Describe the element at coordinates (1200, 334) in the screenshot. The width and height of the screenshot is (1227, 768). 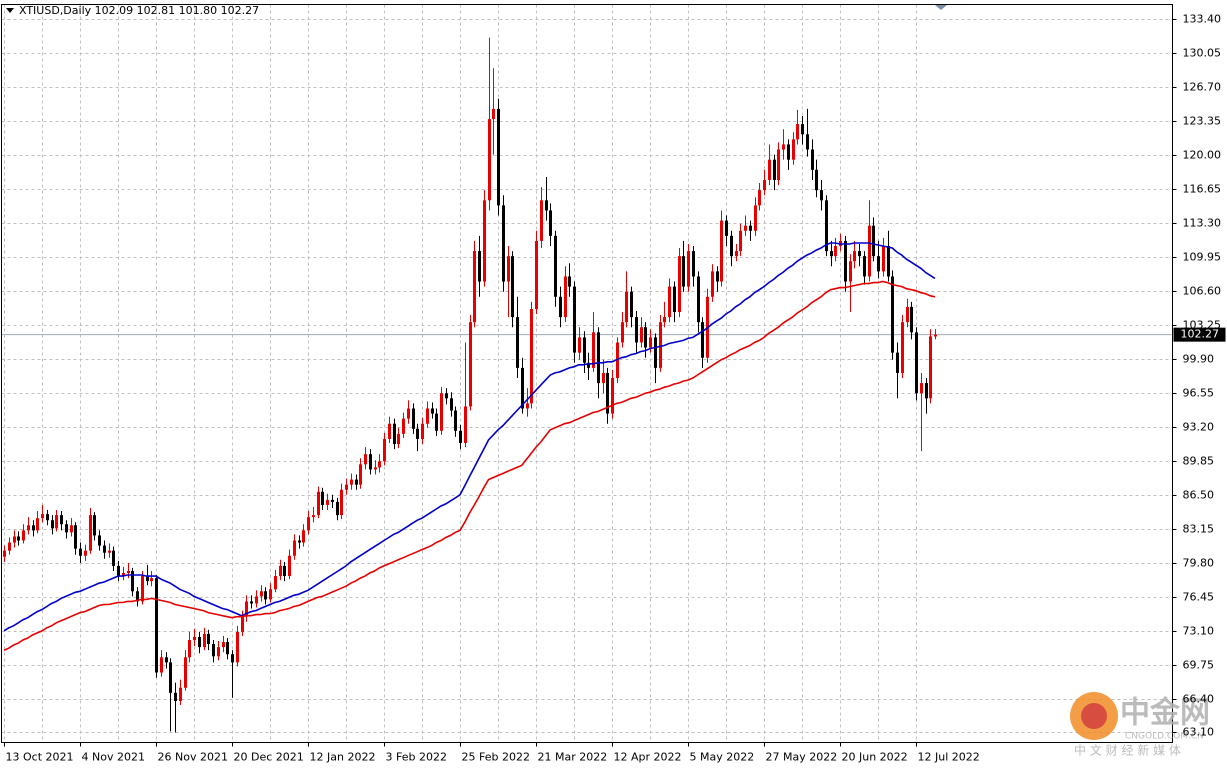
I see `price-tag-label: 102.27` at that location.